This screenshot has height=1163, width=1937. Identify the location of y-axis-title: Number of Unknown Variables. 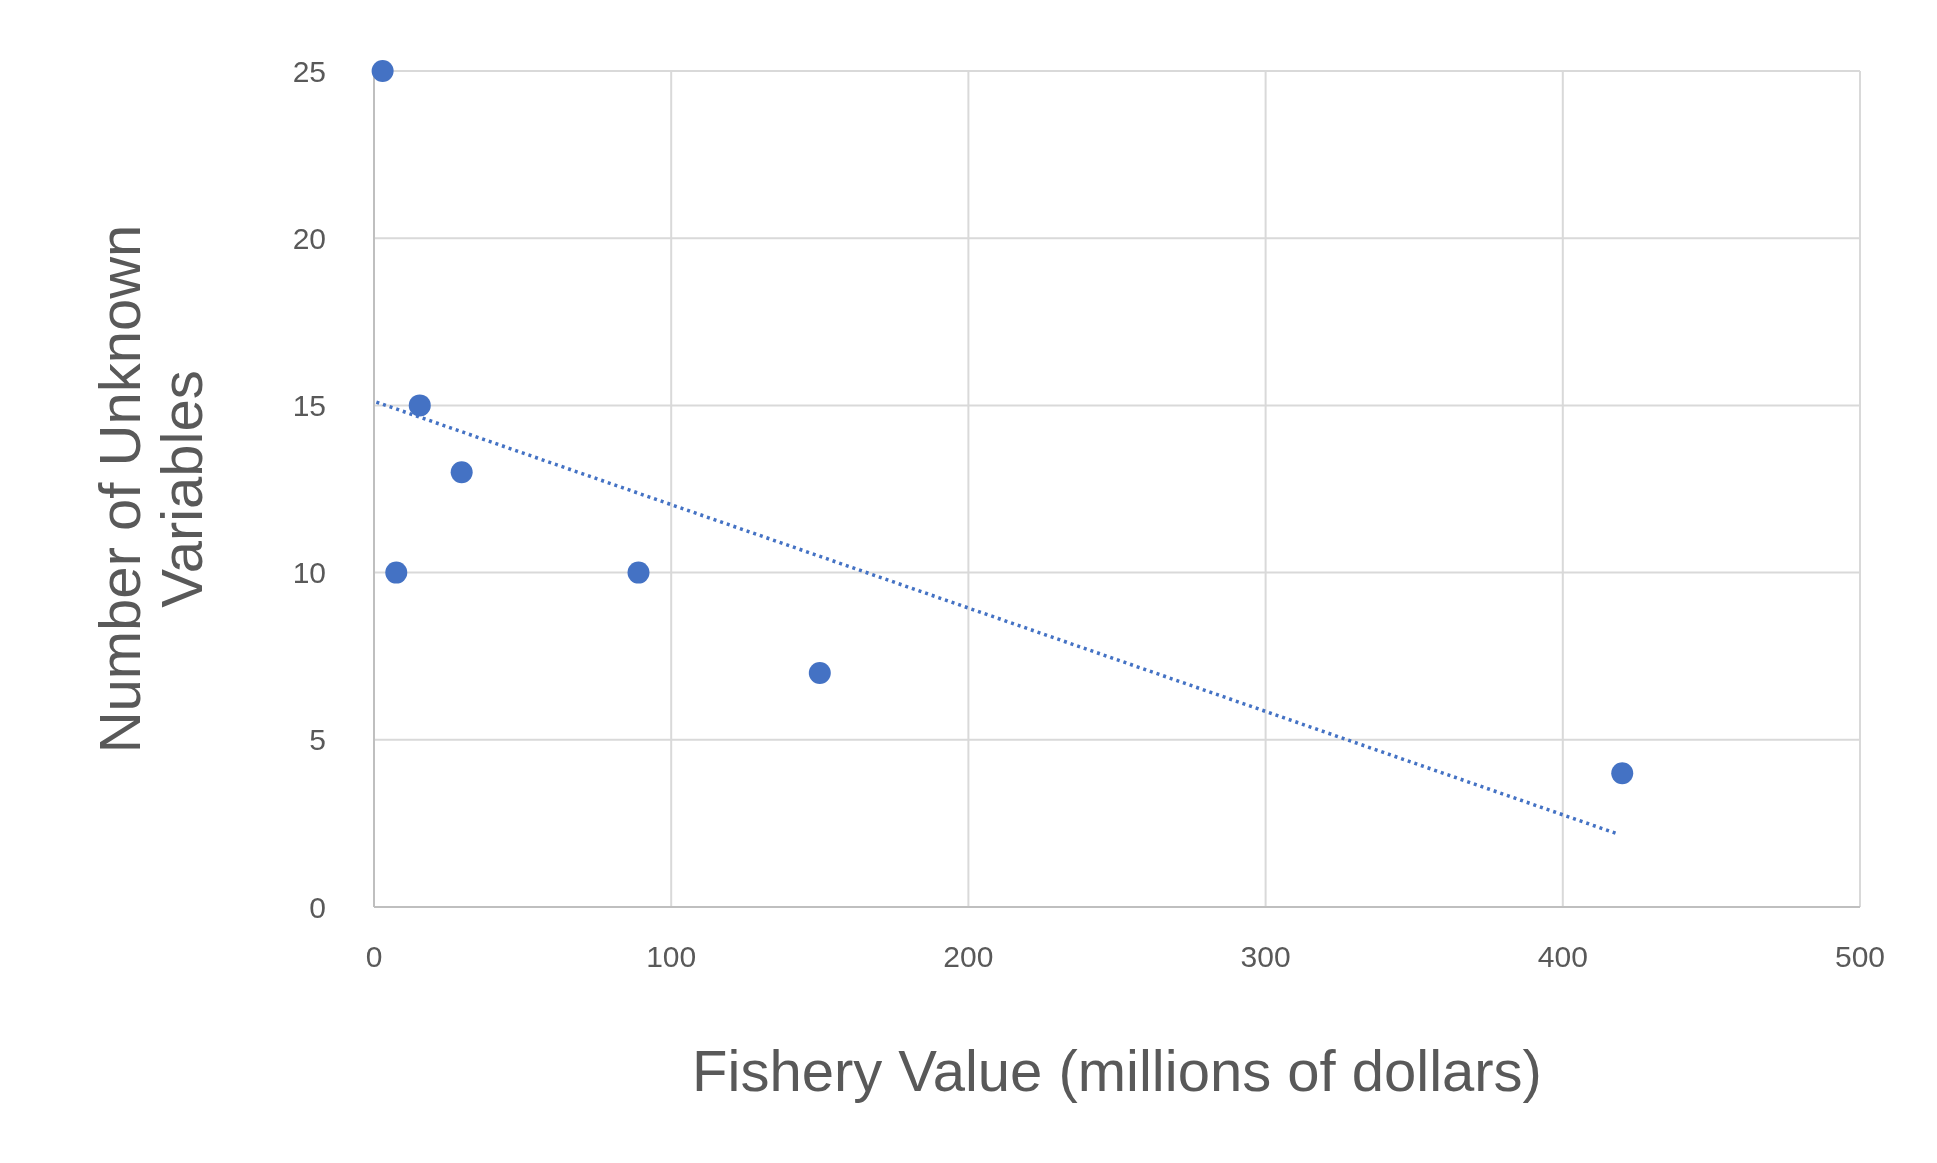
(150, 489).